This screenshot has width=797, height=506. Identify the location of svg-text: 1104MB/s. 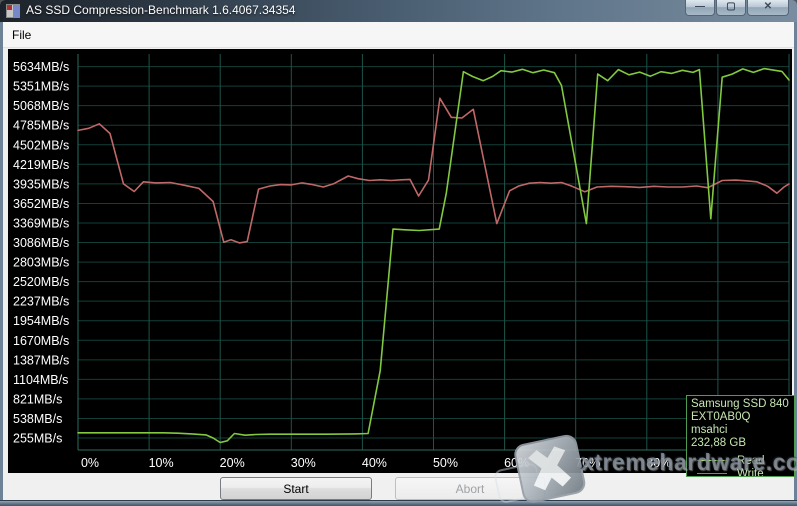
(40, 380).